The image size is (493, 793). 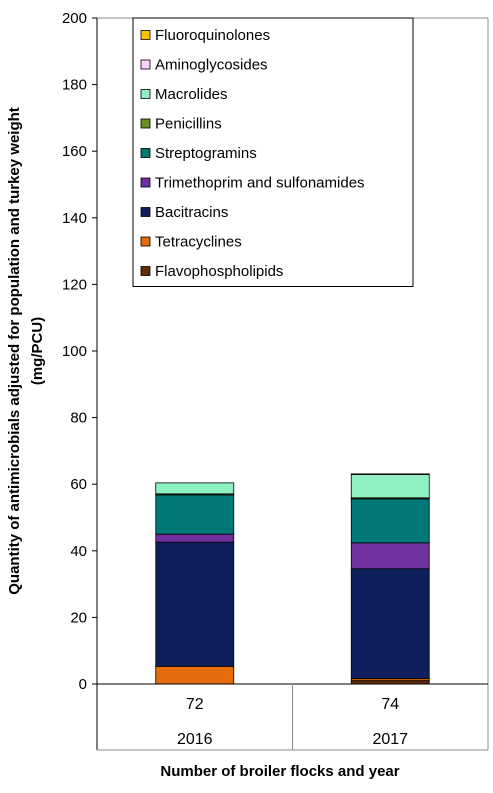 I want to click on y-axis-label-line-2: (mg/PCU), so click(x=37, y=351).